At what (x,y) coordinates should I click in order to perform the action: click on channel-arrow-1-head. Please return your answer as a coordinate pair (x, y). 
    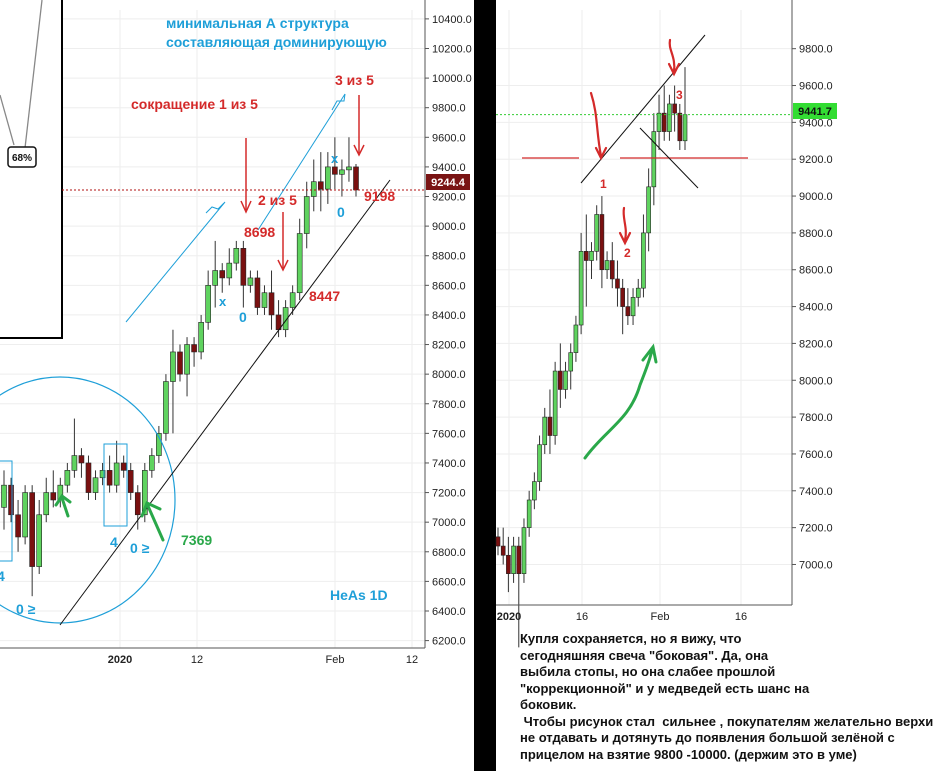
    Looking at the image, I should click on (215, 208).